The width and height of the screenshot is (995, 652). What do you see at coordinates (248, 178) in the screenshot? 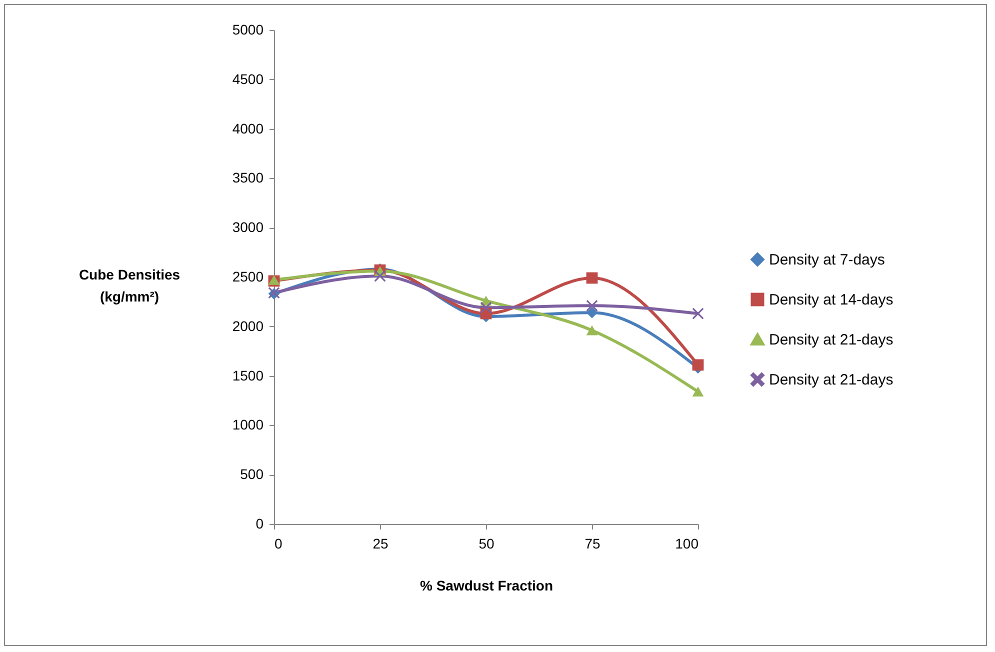
I see `y-tick-label: 3500` at bounding box center [248, 178].